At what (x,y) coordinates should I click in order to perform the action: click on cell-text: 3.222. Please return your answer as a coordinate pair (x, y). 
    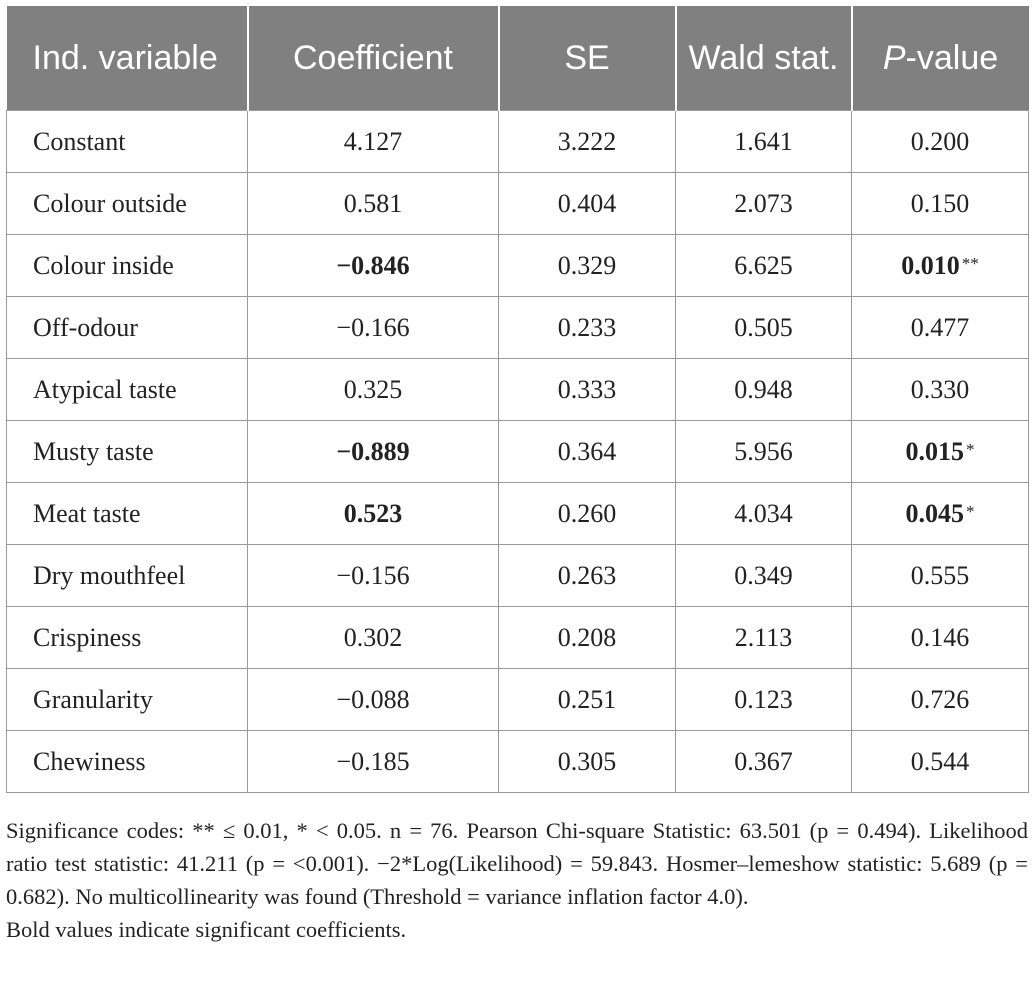
    Looking at the image, I should click on (587, 141).